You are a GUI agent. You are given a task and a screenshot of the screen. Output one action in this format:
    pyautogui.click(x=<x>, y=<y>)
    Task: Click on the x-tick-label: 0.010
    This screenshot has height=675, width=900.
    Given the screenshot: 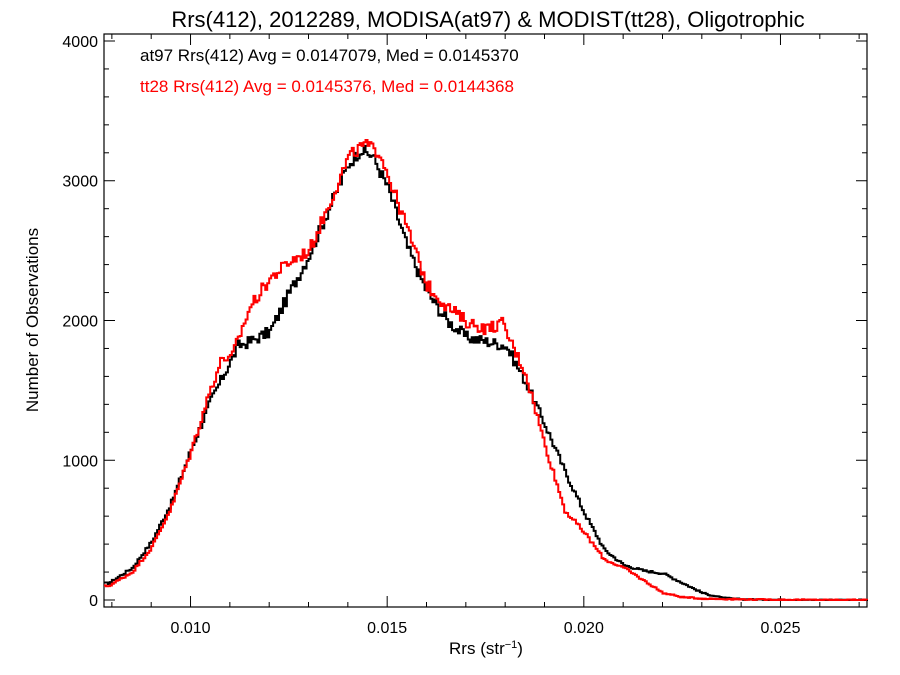 What is the action you would take?
    pyautogui.click(x=191, y=628)
    